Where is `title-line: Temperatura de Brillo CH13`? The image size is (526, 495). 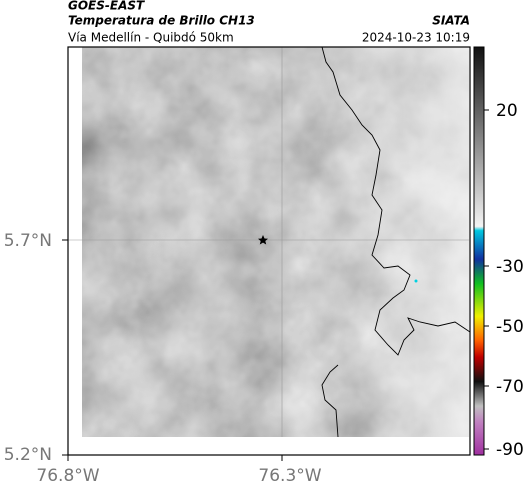 title-line: Temperatura de Brillo CH13 is located at coordinates (161, 21).